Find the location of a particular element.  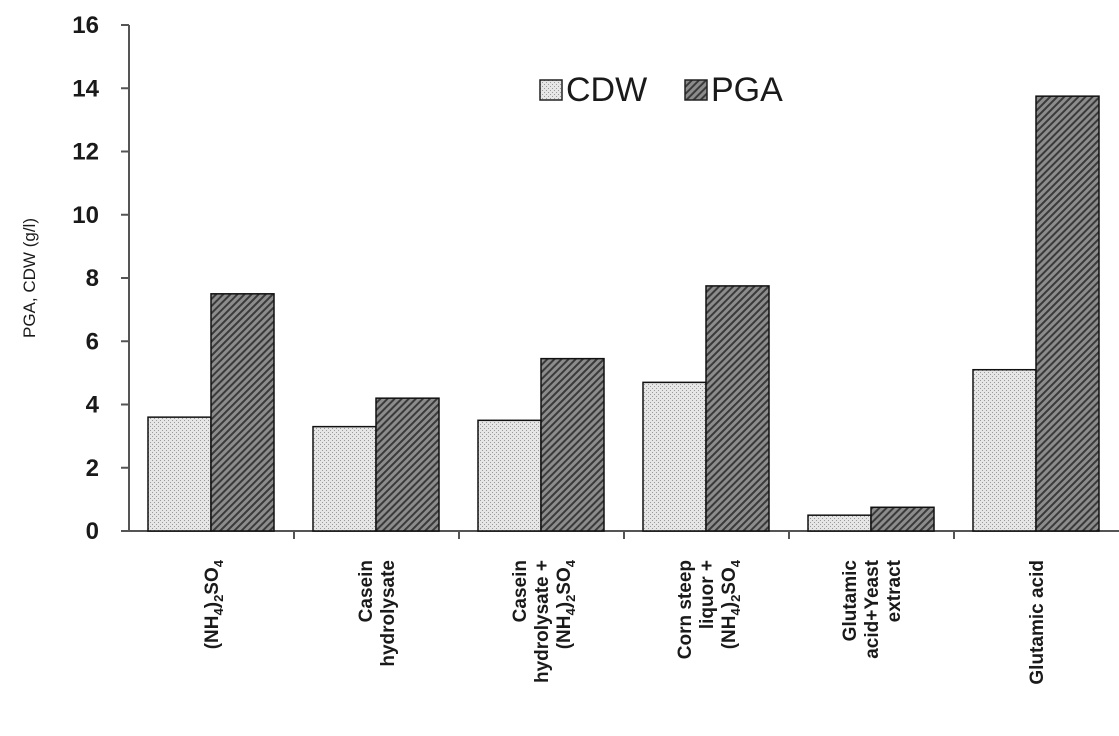

y-tick-label: 14 is located at coordinates (85, 88).